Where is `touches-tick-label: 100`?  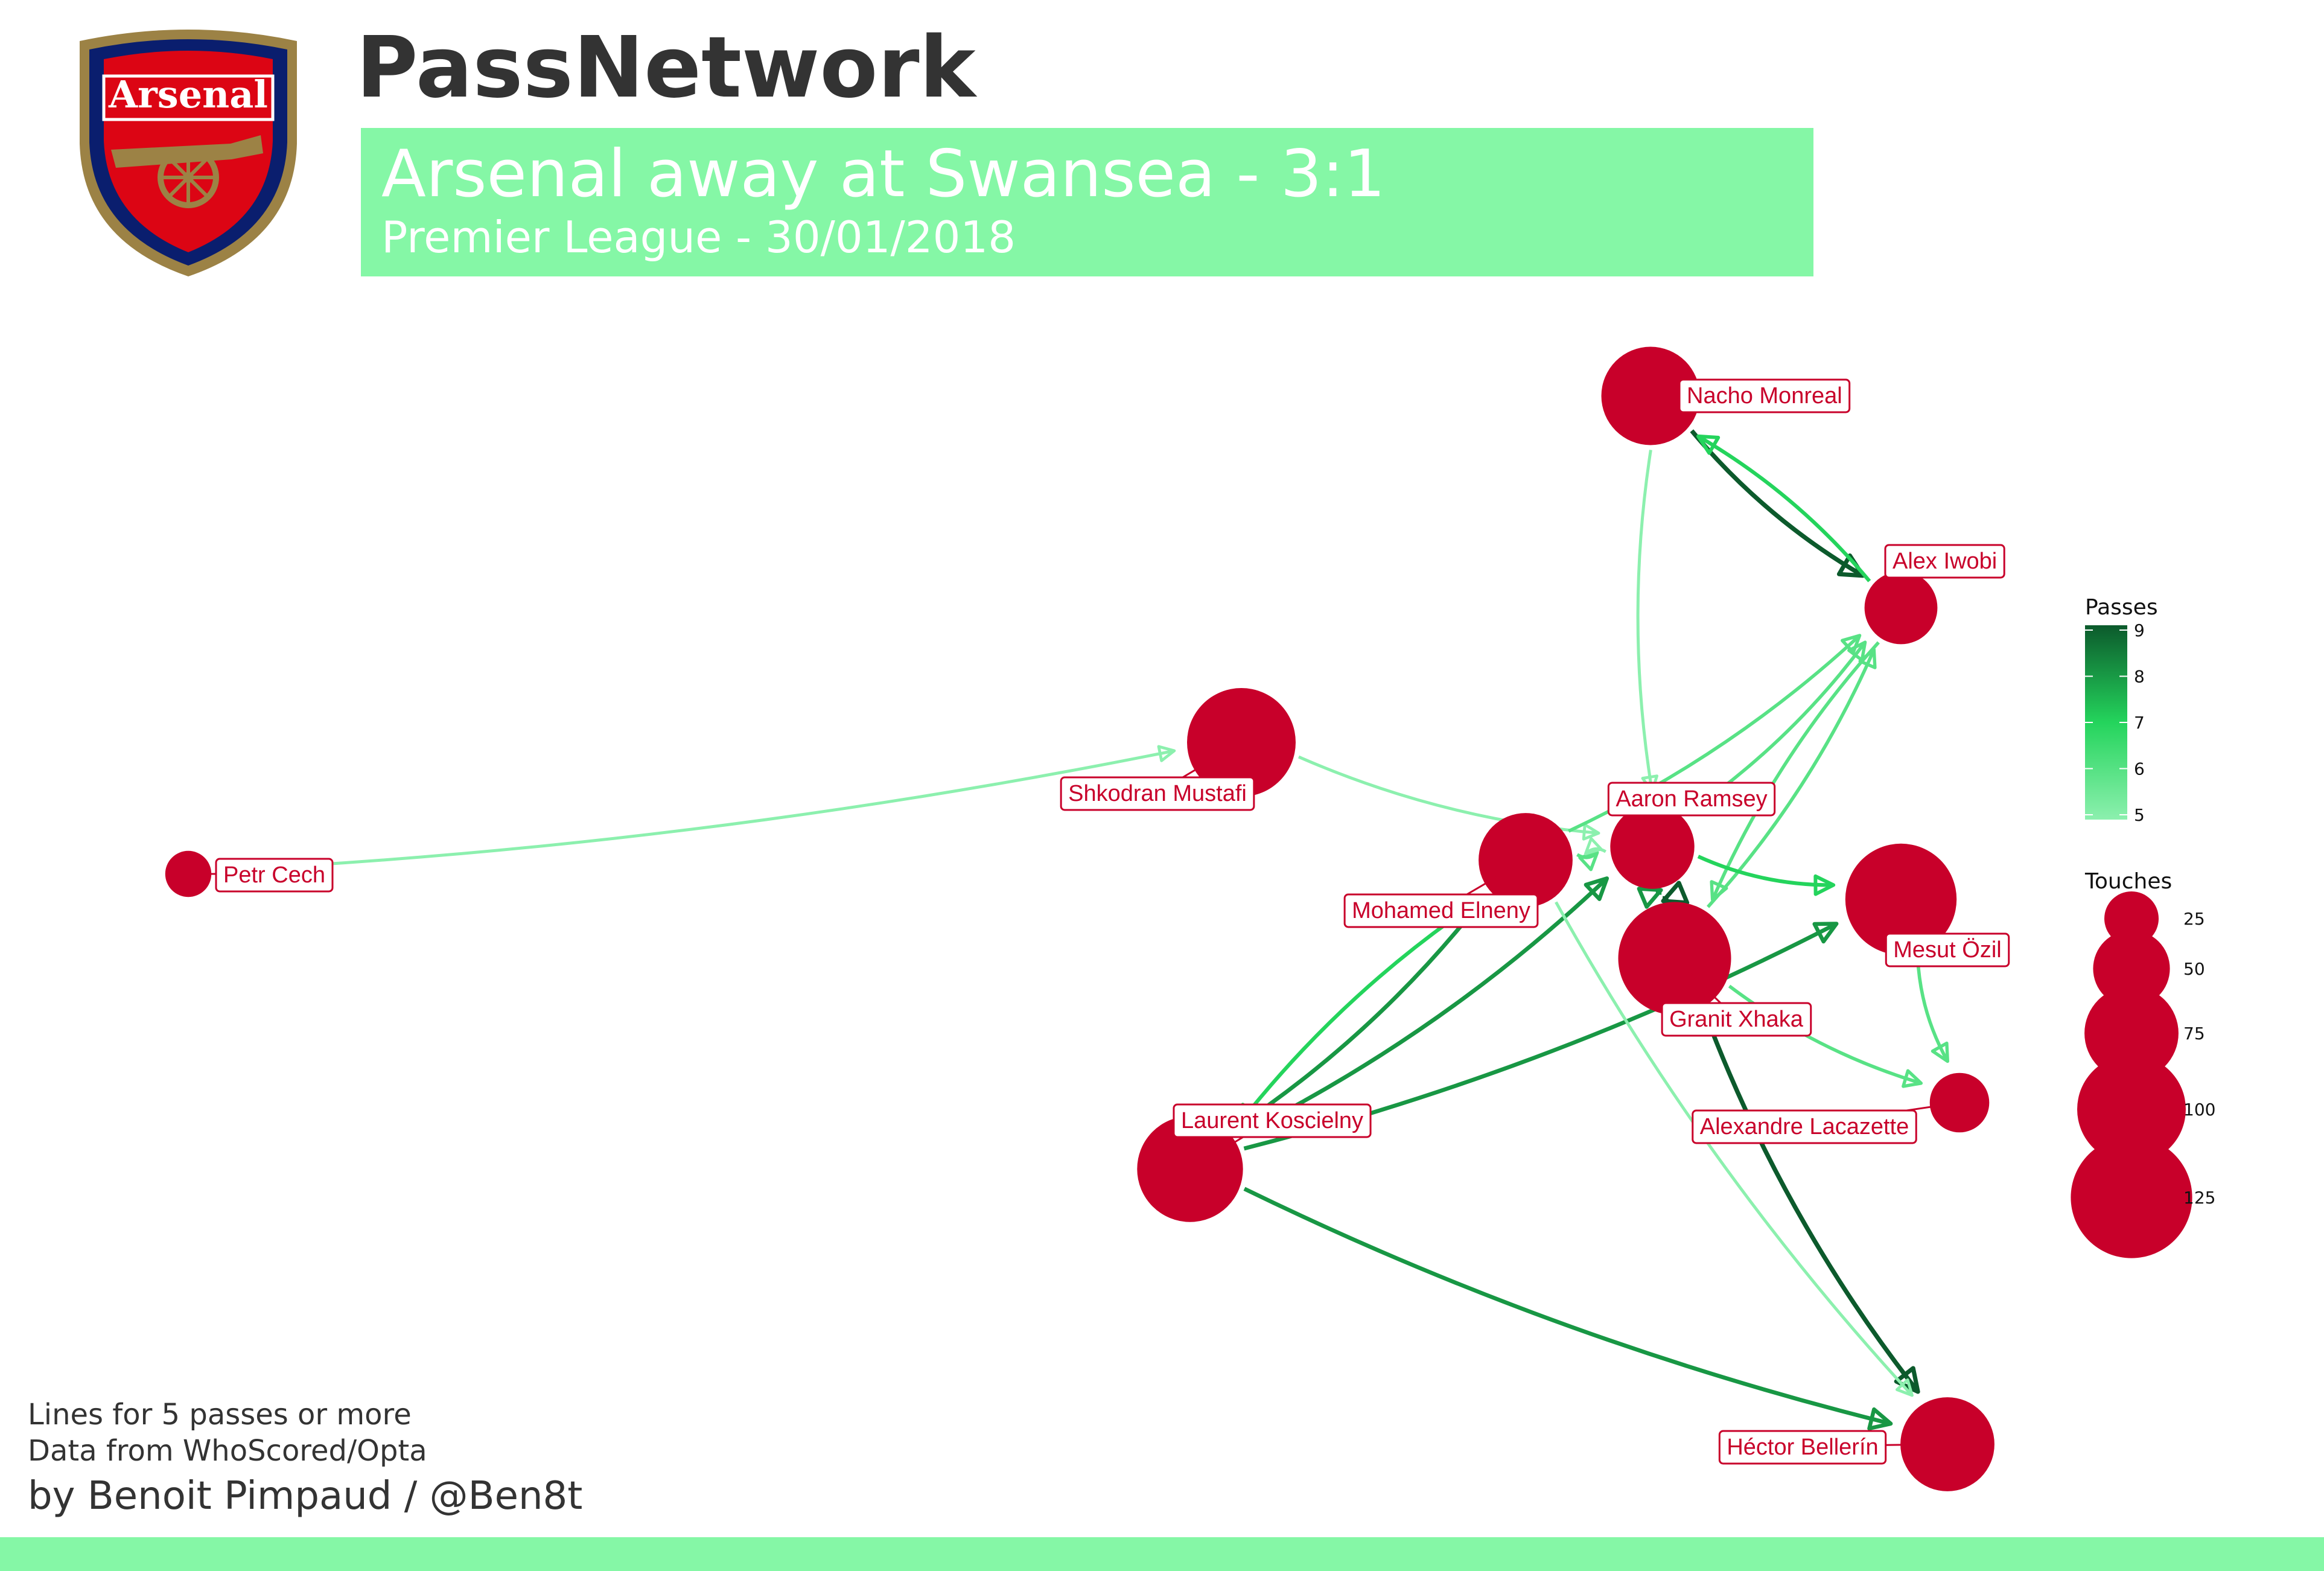 touches-tick-label: 100 is located at coordinates (2199, 1110).